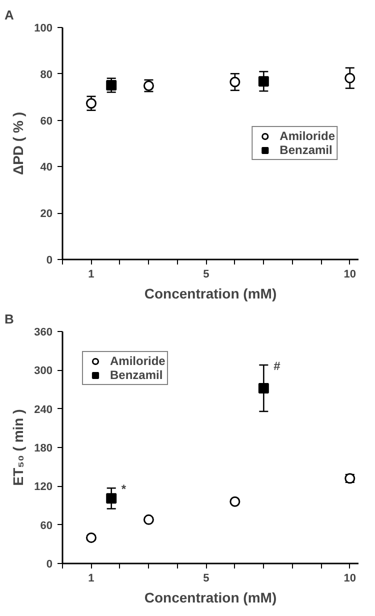  I want to click on annotation: #, so click(277, 366).